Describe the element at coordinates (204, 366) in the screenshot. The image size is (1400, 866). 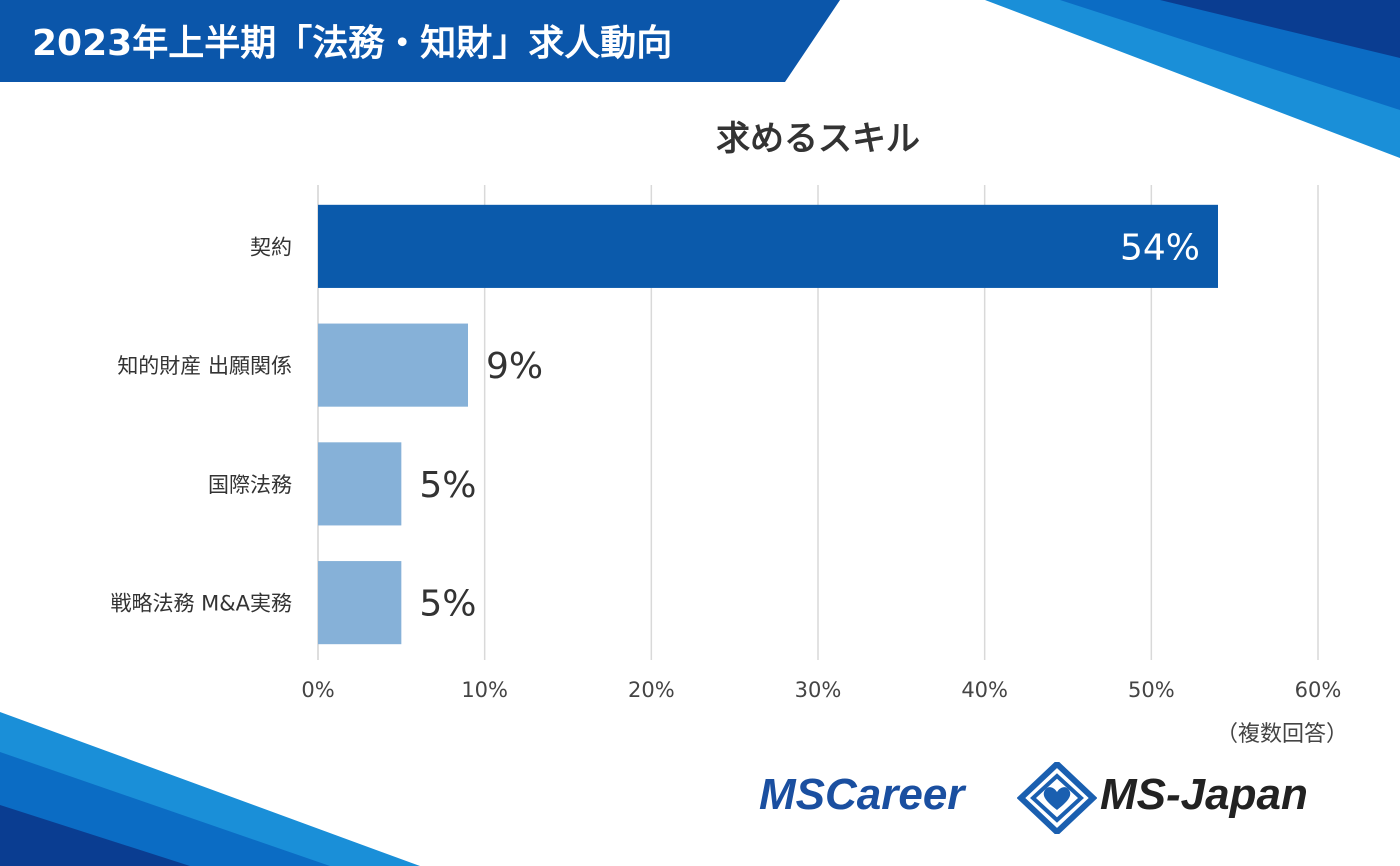
I see `category-label-1: 知的財産 出願関係` at that location.